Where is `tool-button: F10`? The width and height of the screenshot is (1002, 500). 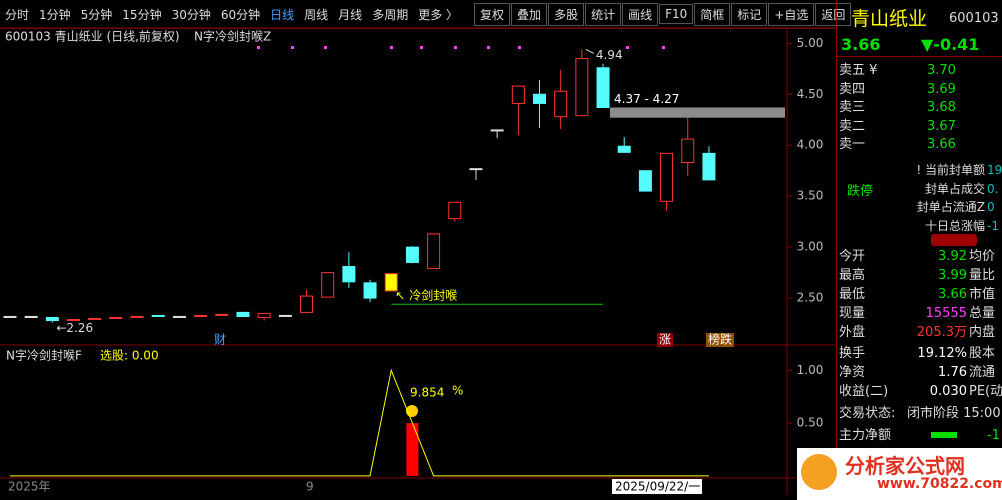 tool-button: F10 is located at coordinates (676, 14).